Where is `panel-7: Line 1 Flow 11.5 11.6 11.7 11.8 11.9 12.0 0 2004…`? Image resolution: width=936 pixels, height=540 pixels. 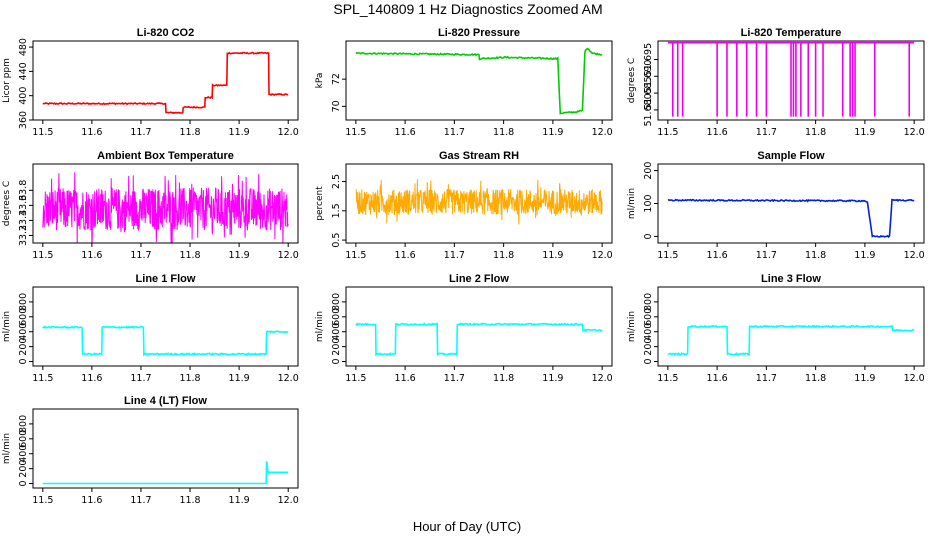
panel-7: Line 1 Flow 11.5 11.6 11.7 11.8 11.9 12.0 0 2004… is located at coordinates (150, 328).